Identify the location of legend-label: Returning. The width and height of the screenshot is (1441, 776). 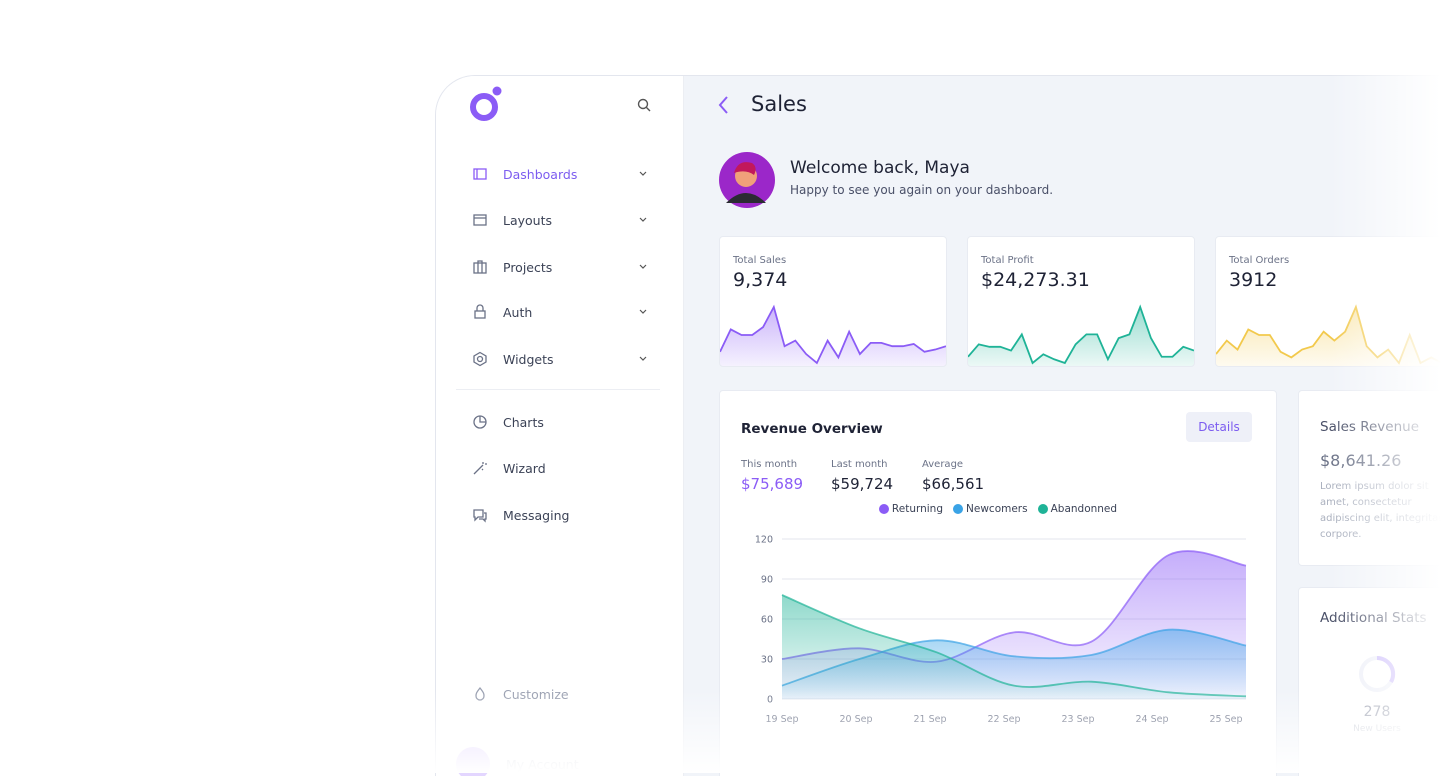
(917, 509).